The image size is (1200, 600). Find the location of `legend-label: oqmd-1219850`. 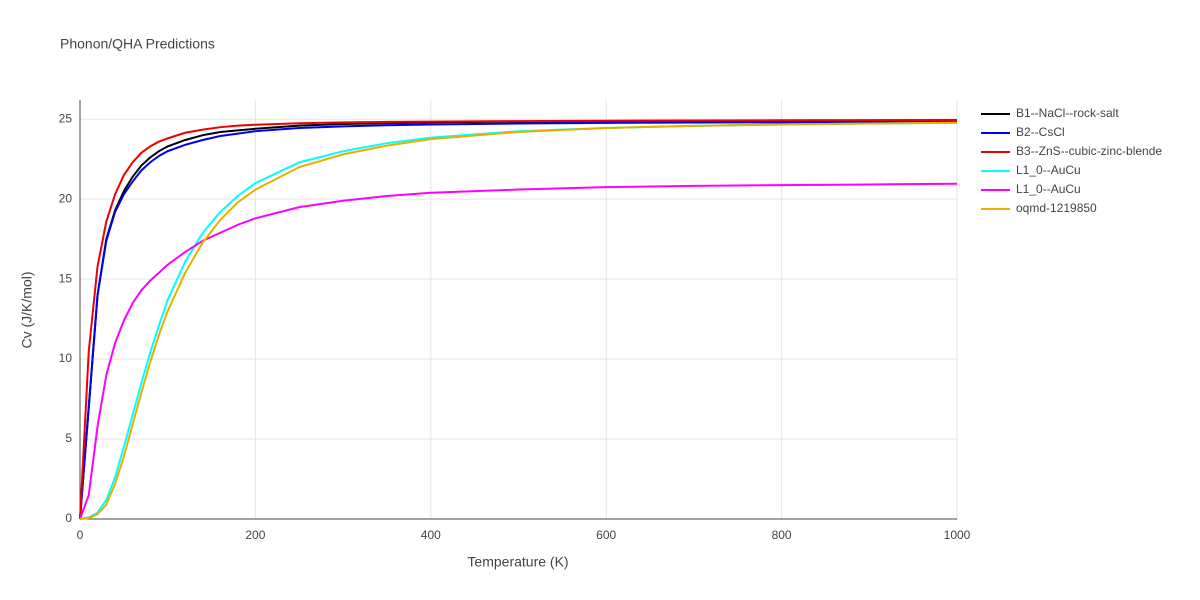

legend-label: oqmd-1219850 is located at coordinates (1056, 208).